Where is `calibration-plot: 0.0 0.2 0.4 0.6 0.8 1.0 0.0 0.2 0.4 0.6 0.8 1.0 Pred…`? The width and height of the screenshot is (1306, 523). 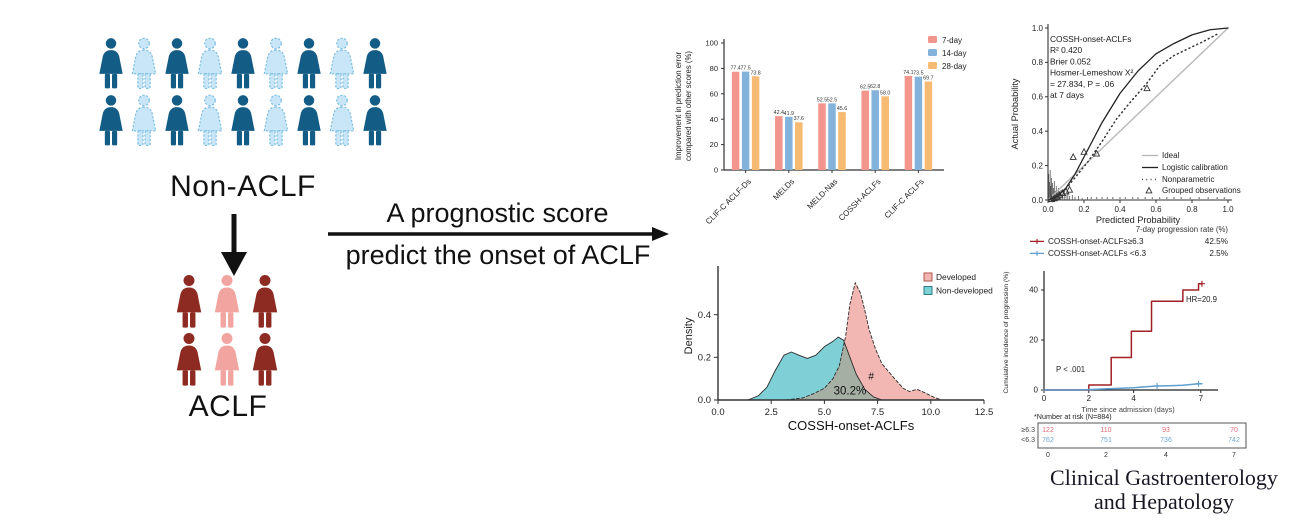
calibration-plot: 0.0 0.2 0.4 0.6 0.8 1.0 0.0 0.2 0.4 0.6 0.8 1.0 Pred… is located at coordinates (1125, 124).